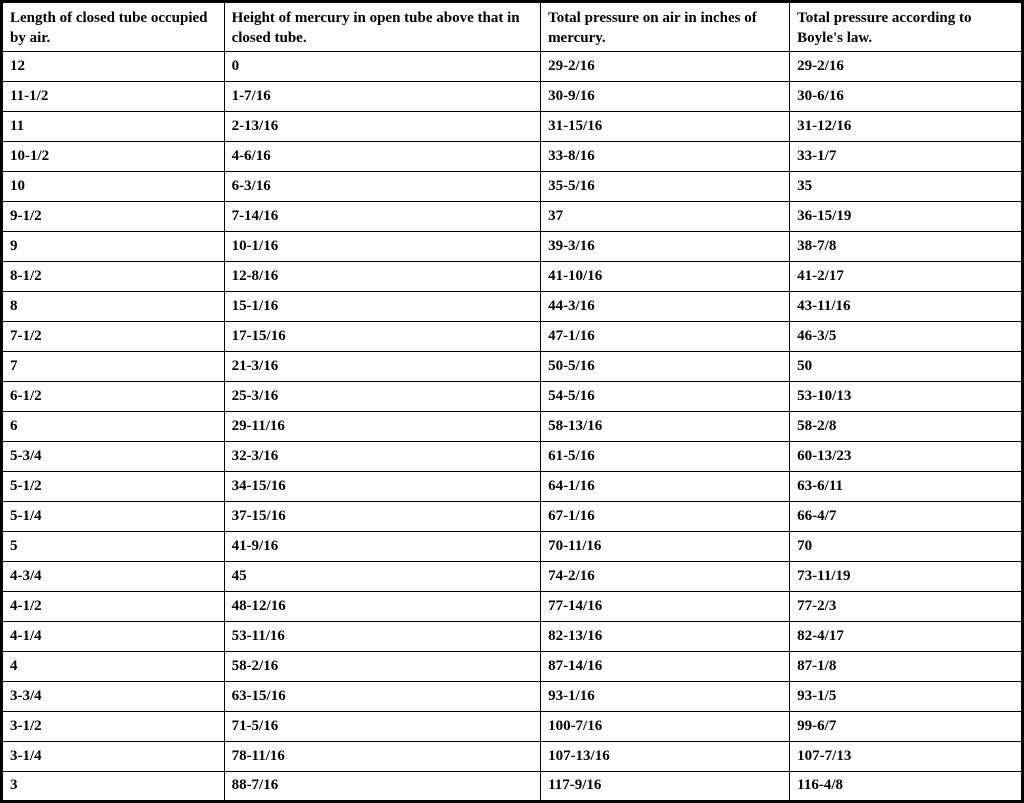  What do you see at coordinates (382, 186) in the screenshot?
I see `table-cell: 6-3/16` at bounding box center [382, 186].